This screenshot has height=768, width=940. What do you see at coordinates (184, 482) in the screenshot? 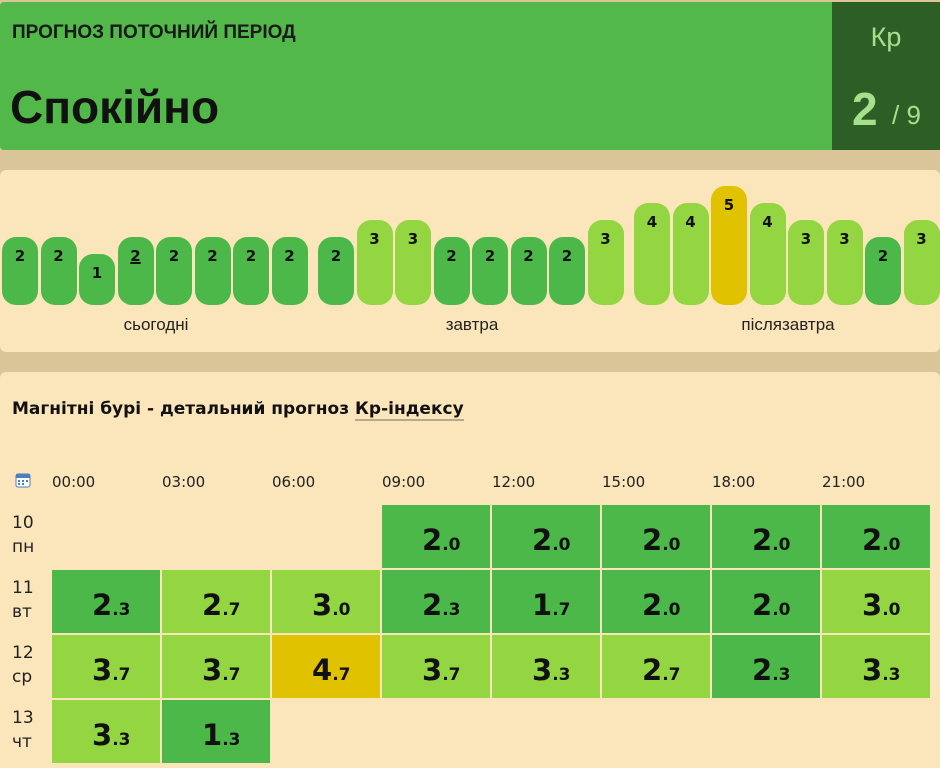
I see `time-header: 03:00` at bounding box center [184, 482].